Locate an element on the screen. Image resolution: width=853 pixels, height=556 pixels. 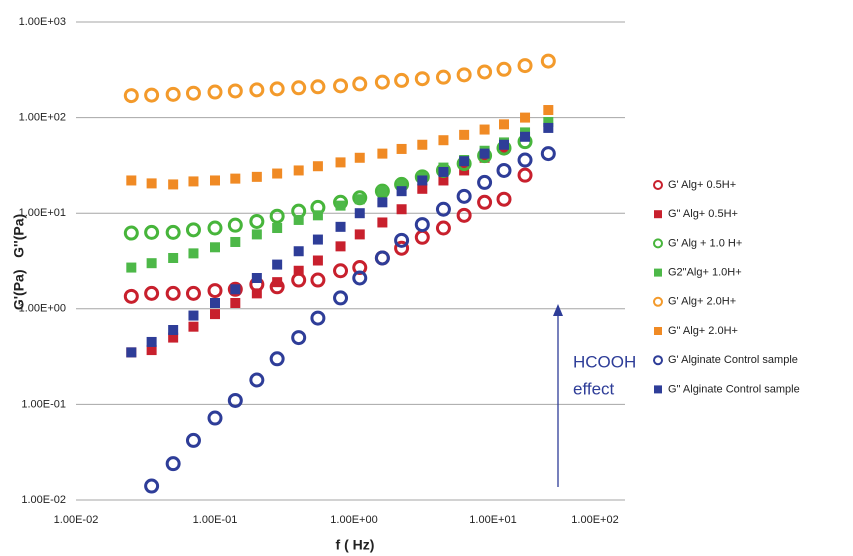
annotation-arrowhead is located at coordinates (558, 310).